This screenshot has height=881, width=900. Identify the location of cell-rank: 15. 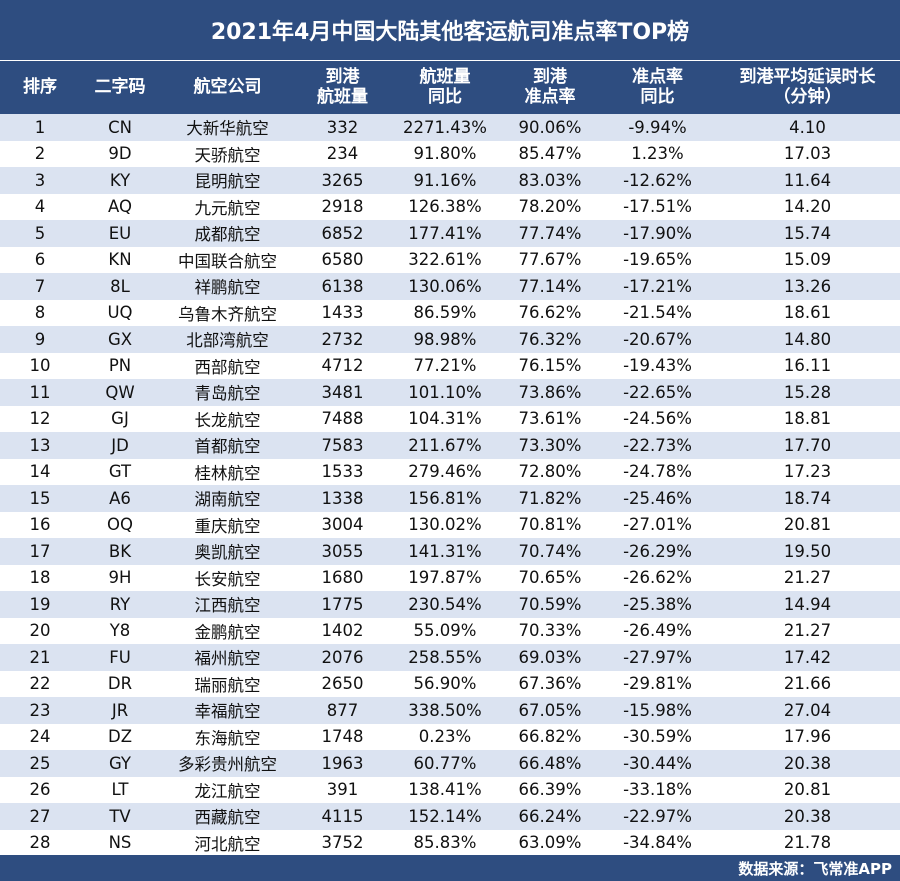
(40, 498).